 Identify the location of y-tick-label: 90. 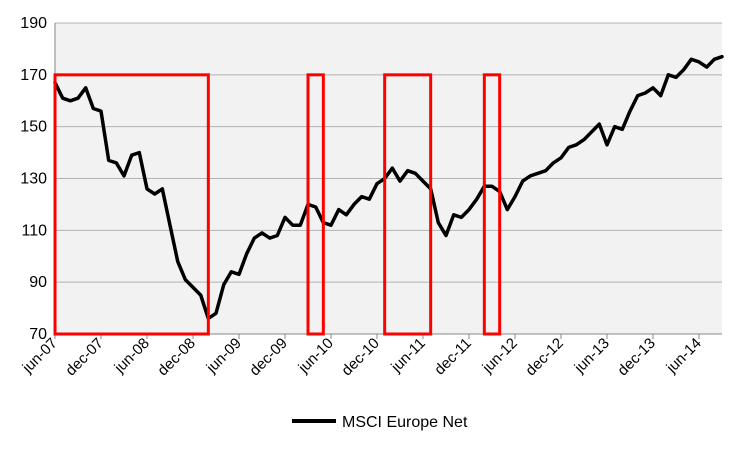
(38, 282).